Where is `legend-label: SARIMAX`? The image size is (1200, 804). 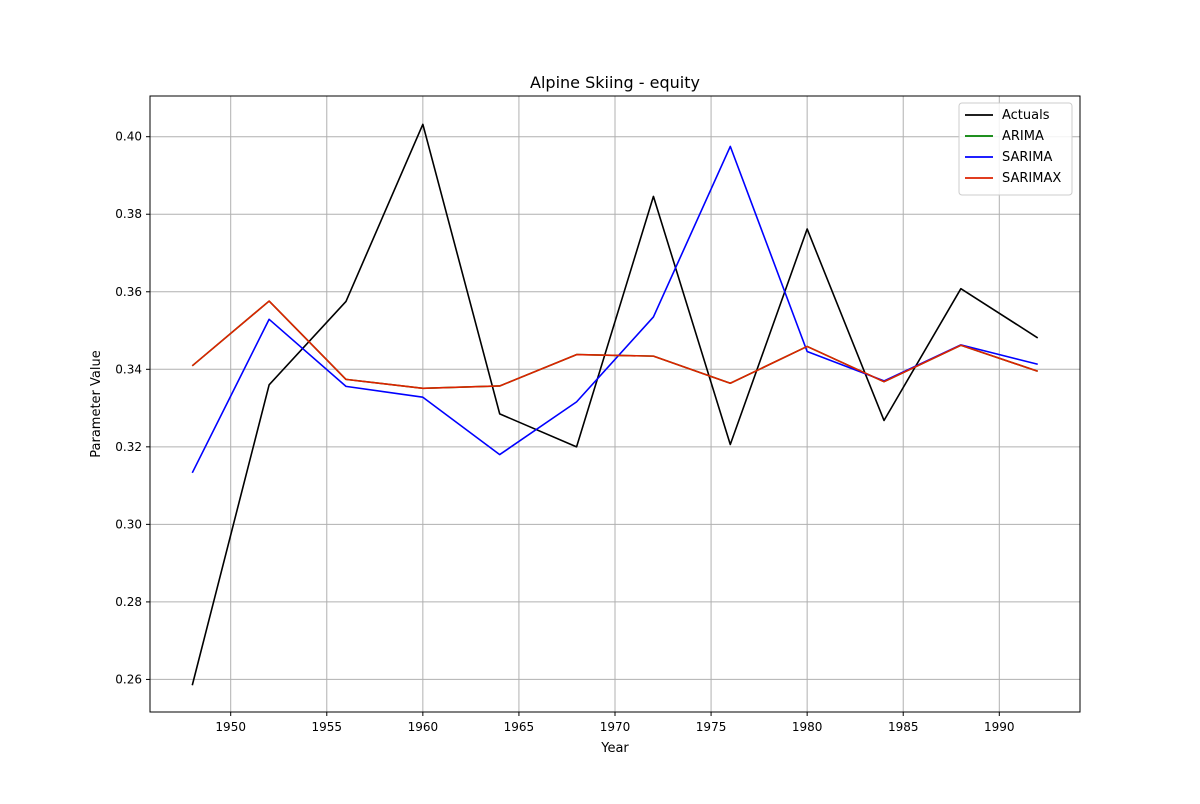 legend-label: SARIMAX is located at coordinates (1031, 178).